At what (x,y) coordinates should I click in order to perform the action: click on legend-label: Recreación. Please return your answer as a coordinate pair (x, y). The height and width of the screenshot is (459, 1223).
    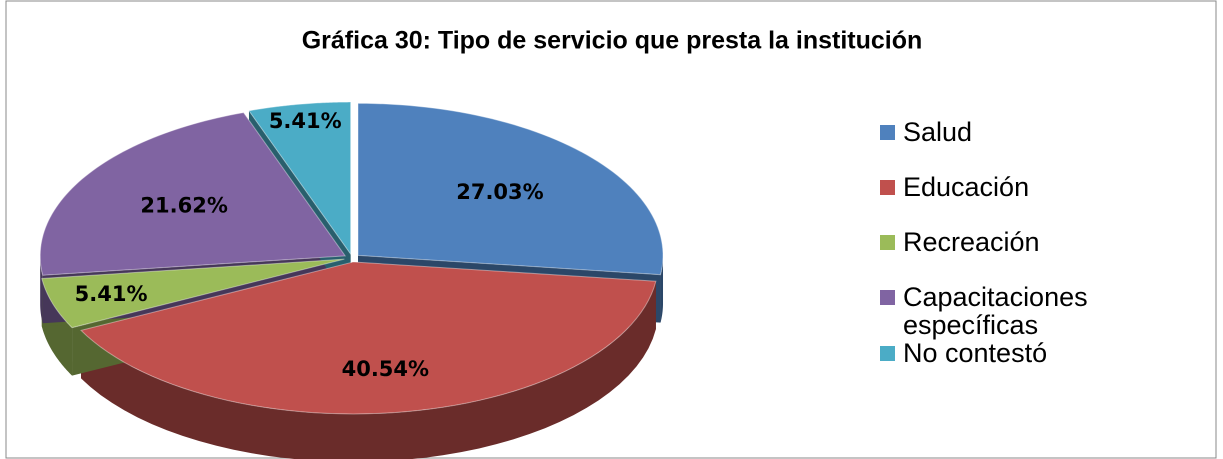
    Looking at the image, I should click on (971, 242).